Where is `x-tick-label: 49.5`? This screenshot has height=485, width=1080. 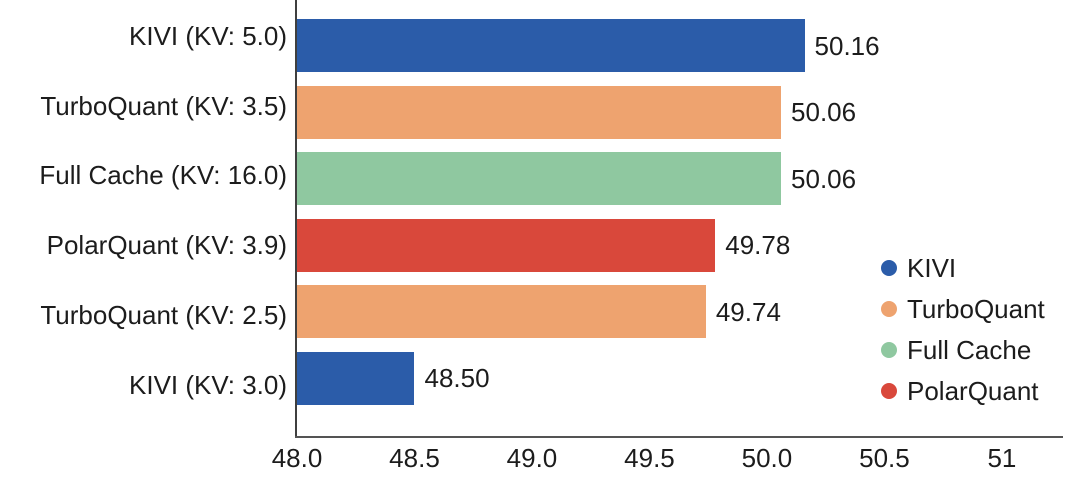
x-tick-label: 49.5 is located at coordinates (649, 458).